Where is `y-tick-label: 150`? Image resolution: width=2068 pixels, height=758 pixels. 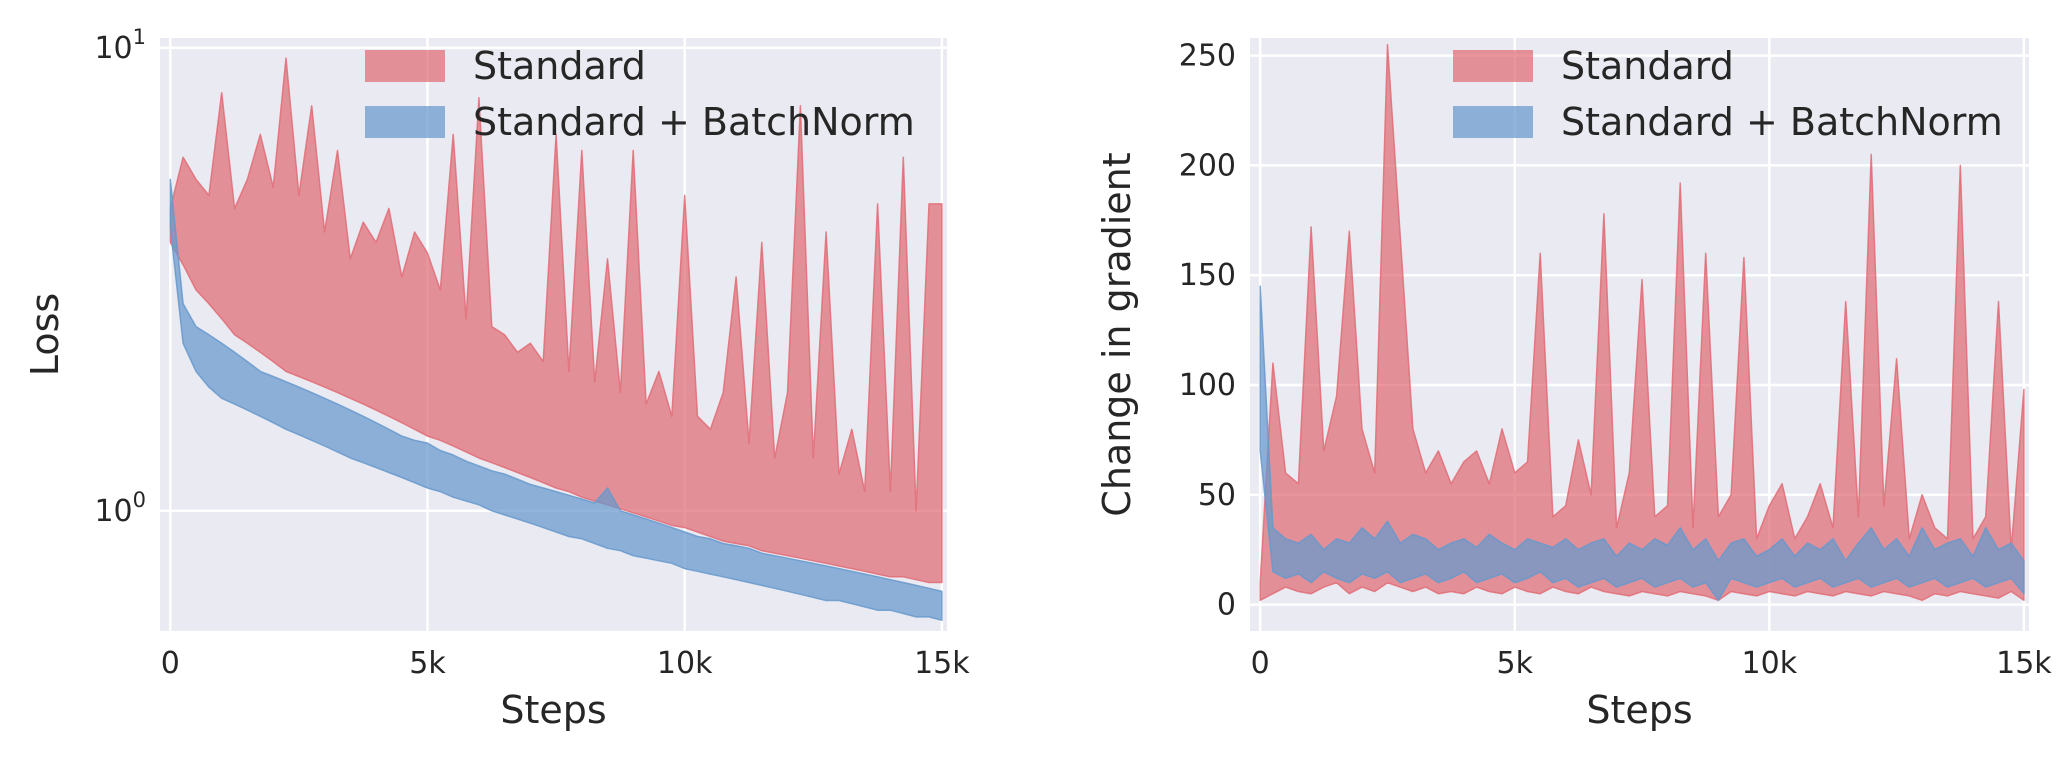 y-tick-label: 150 is located at coordinates (1207, 275).